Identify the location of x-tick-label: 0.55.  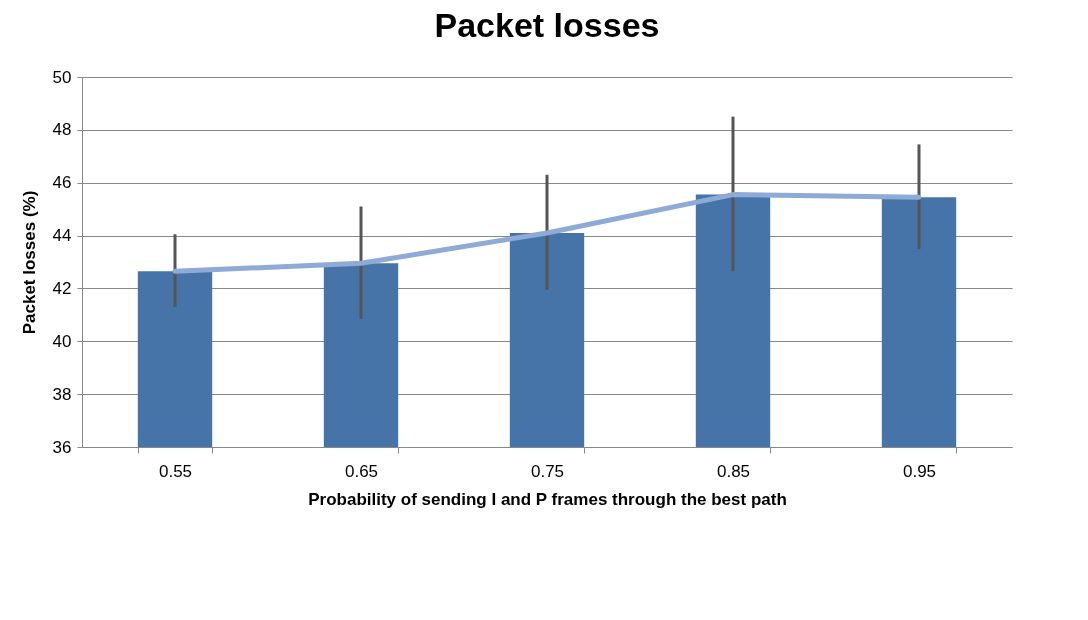
(175, 471).